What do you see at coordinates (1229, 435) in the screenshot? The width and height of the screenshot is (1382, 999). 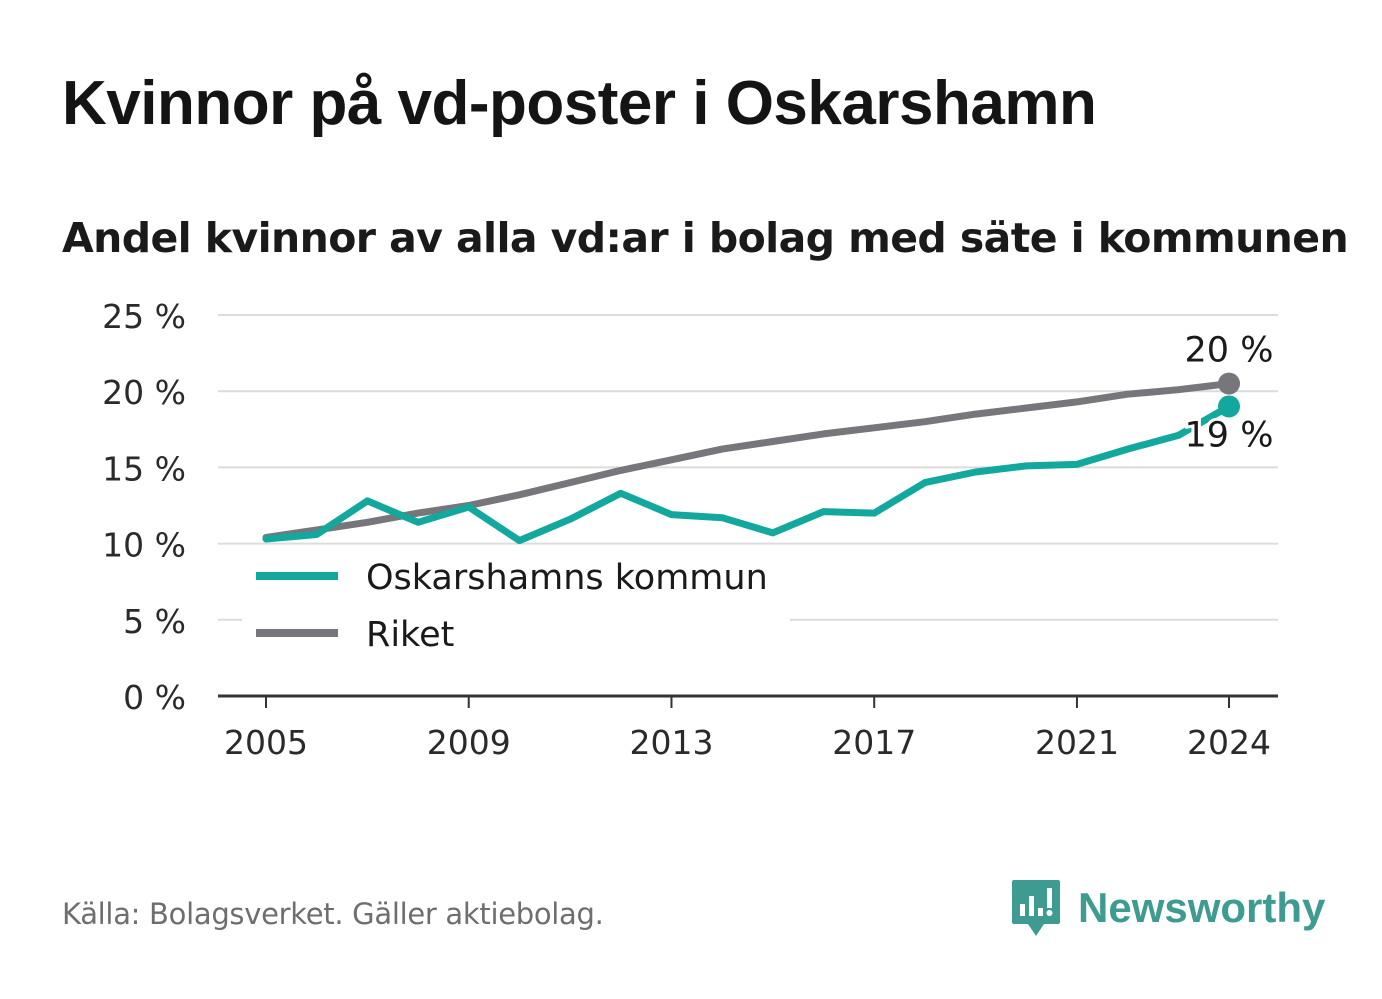 I see `end-label-oskarshamn: 19 %` at bounding box center [1229, 435].